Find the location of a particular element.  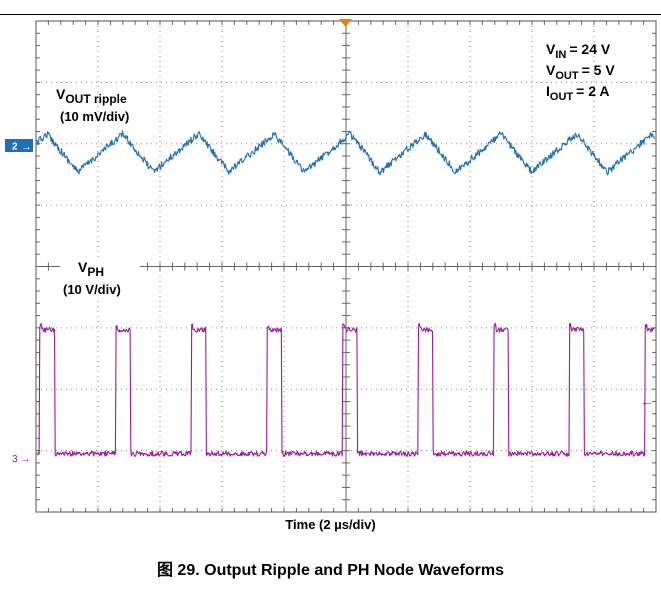

top-rule is located at coordinates (330, 14).